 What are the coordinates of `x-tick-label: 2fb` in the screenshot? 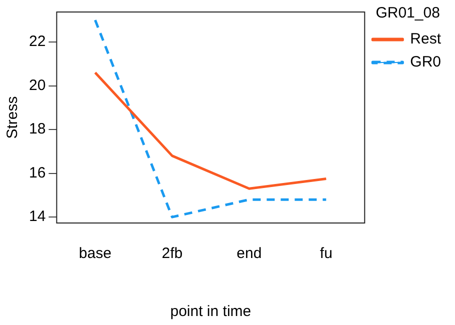 It's located at (172, 253).